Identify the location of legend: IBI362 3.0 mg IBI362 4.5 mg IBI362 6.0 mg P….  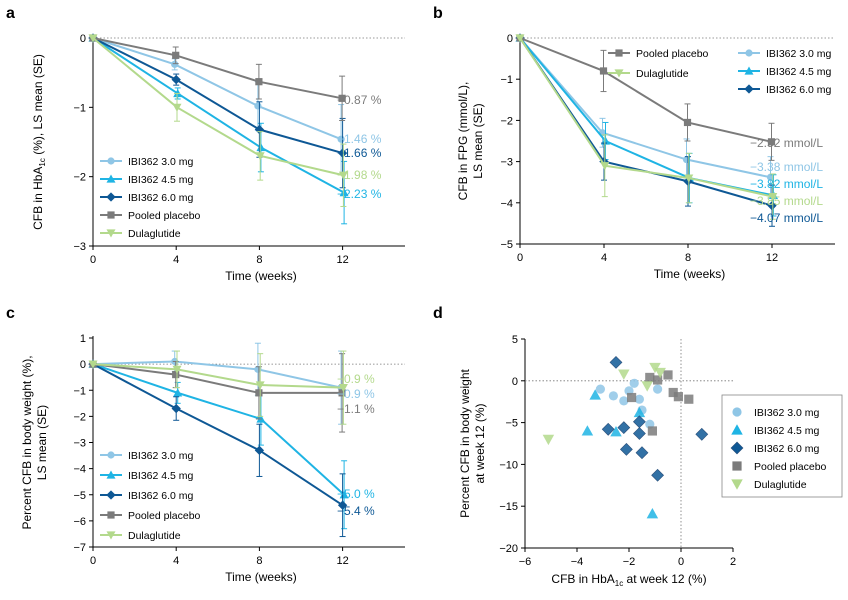
(150, 198).